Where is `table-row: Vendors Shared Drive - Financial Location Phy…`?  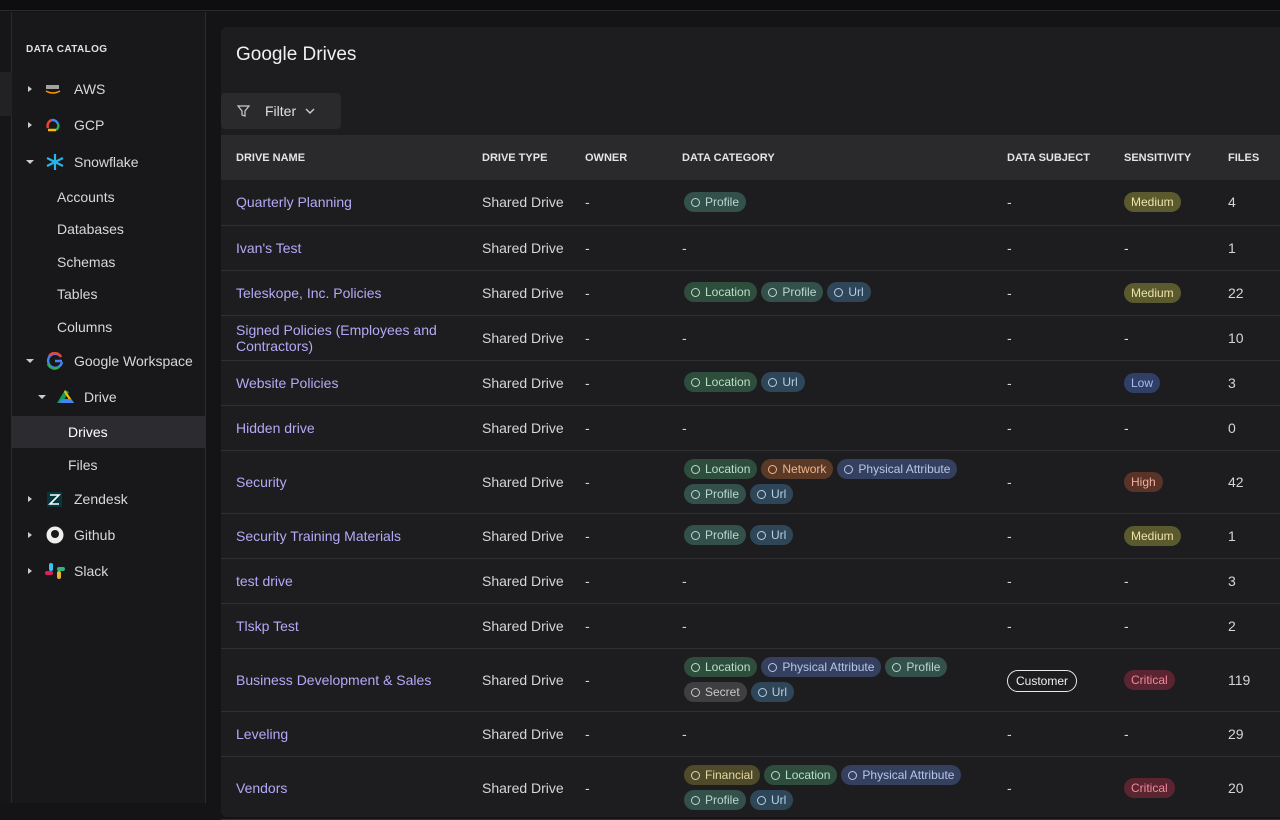
table-row: Vendors Shared Drive - Financial Location Phy… is located at coordinates (750, 788).